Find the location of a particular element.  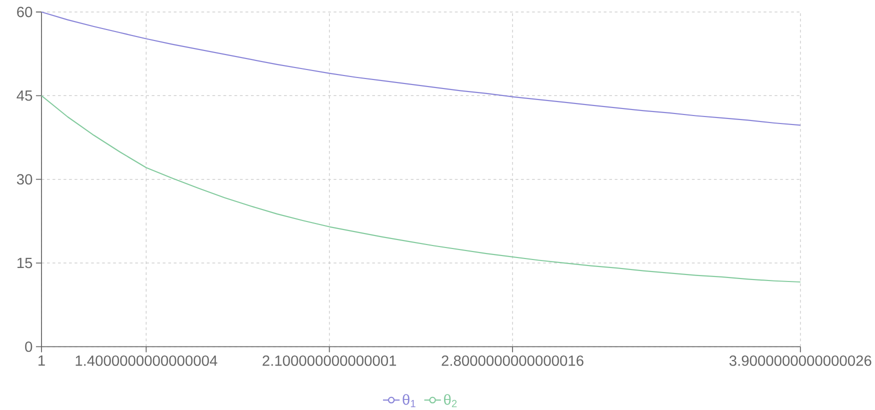

y-tick-label: 15 is located at coordinates (24, 263).